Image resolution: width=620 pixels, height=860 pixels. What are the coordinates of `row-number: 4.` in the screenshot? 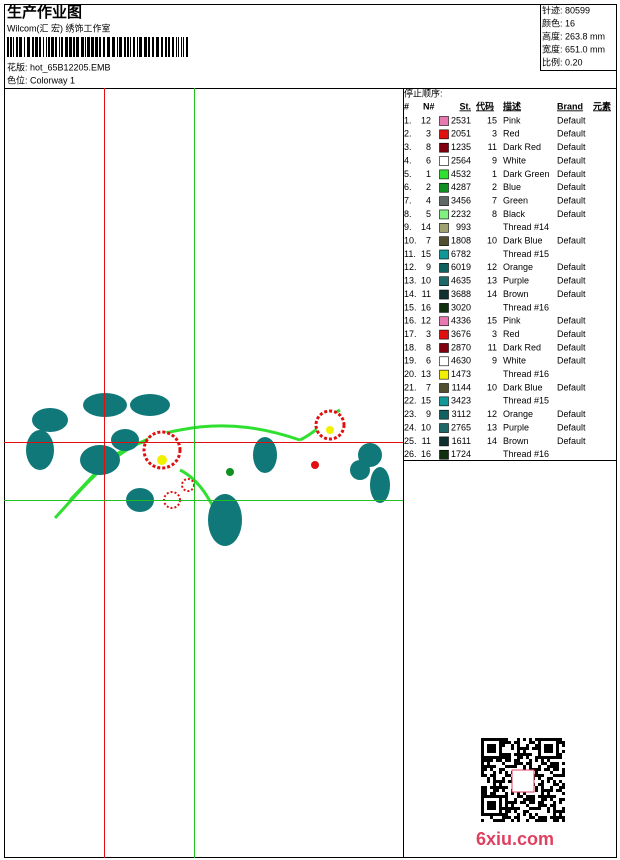 It's located at (408, 160).